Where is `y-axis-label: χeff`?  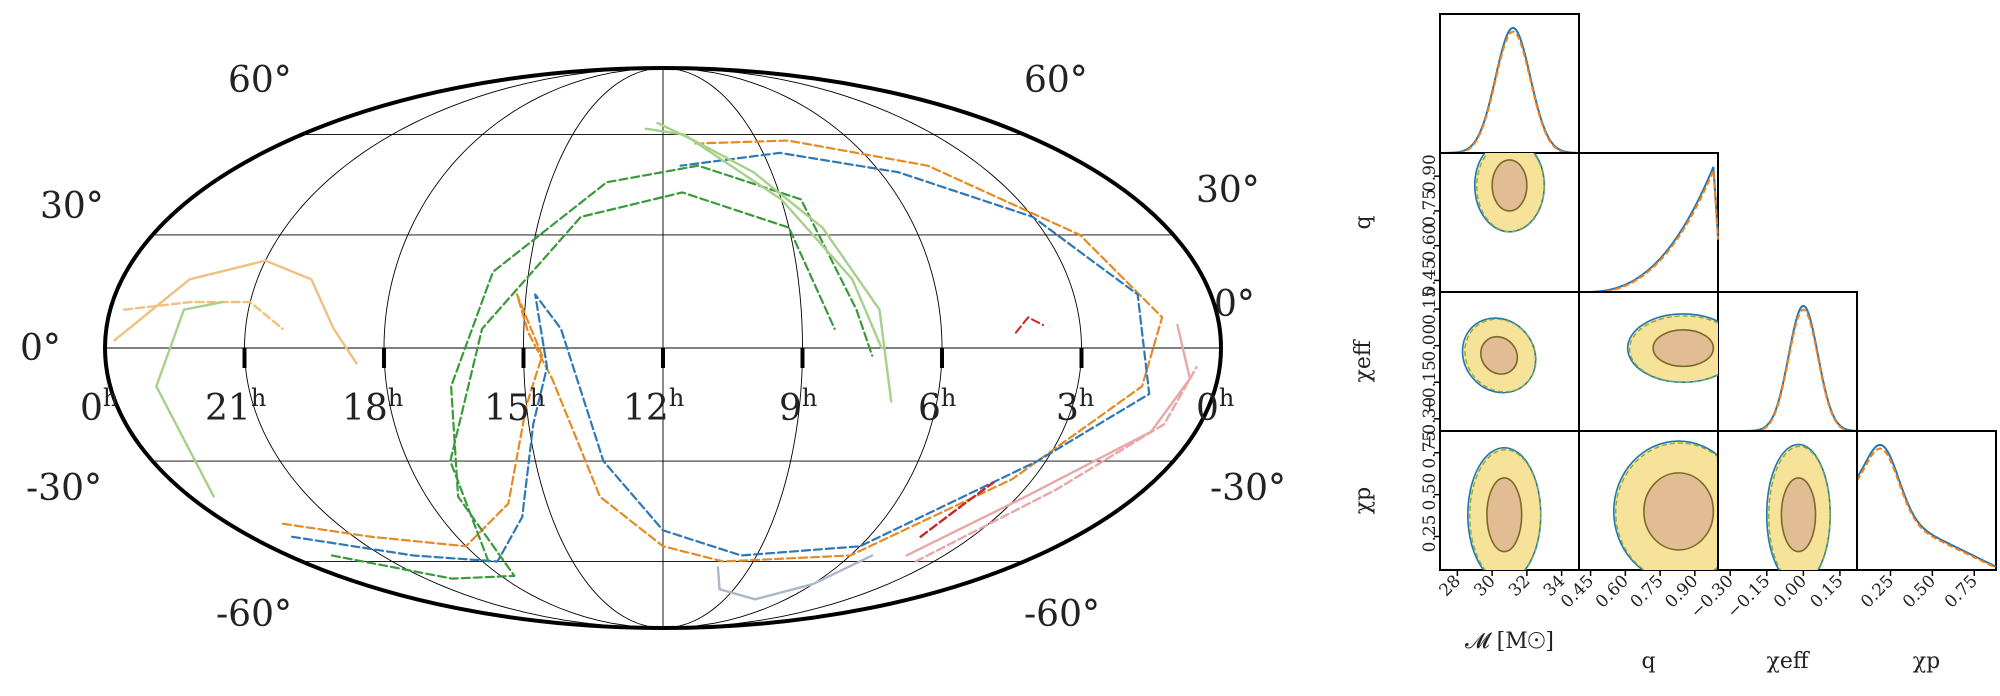
y-axis-label: χeff is located at coordinates (1363, 360).